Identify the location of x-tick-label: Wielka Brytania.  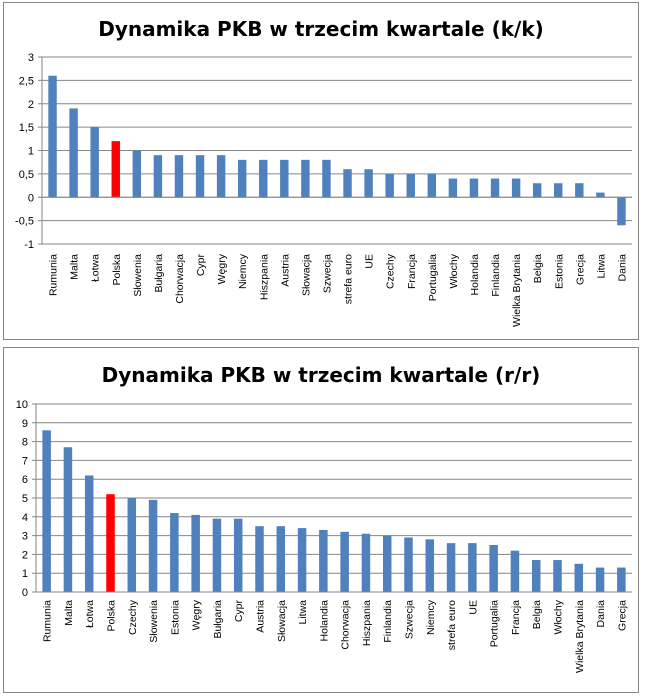
(580, 636).